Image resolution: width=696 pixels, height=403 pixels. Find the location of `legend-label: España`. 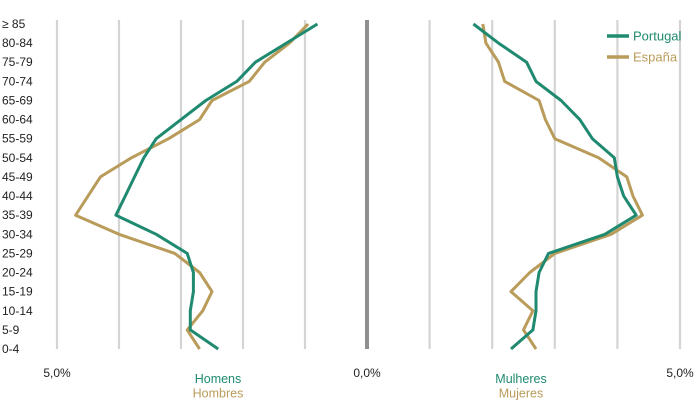

legend-label: España is located at coordinates (655, 57).